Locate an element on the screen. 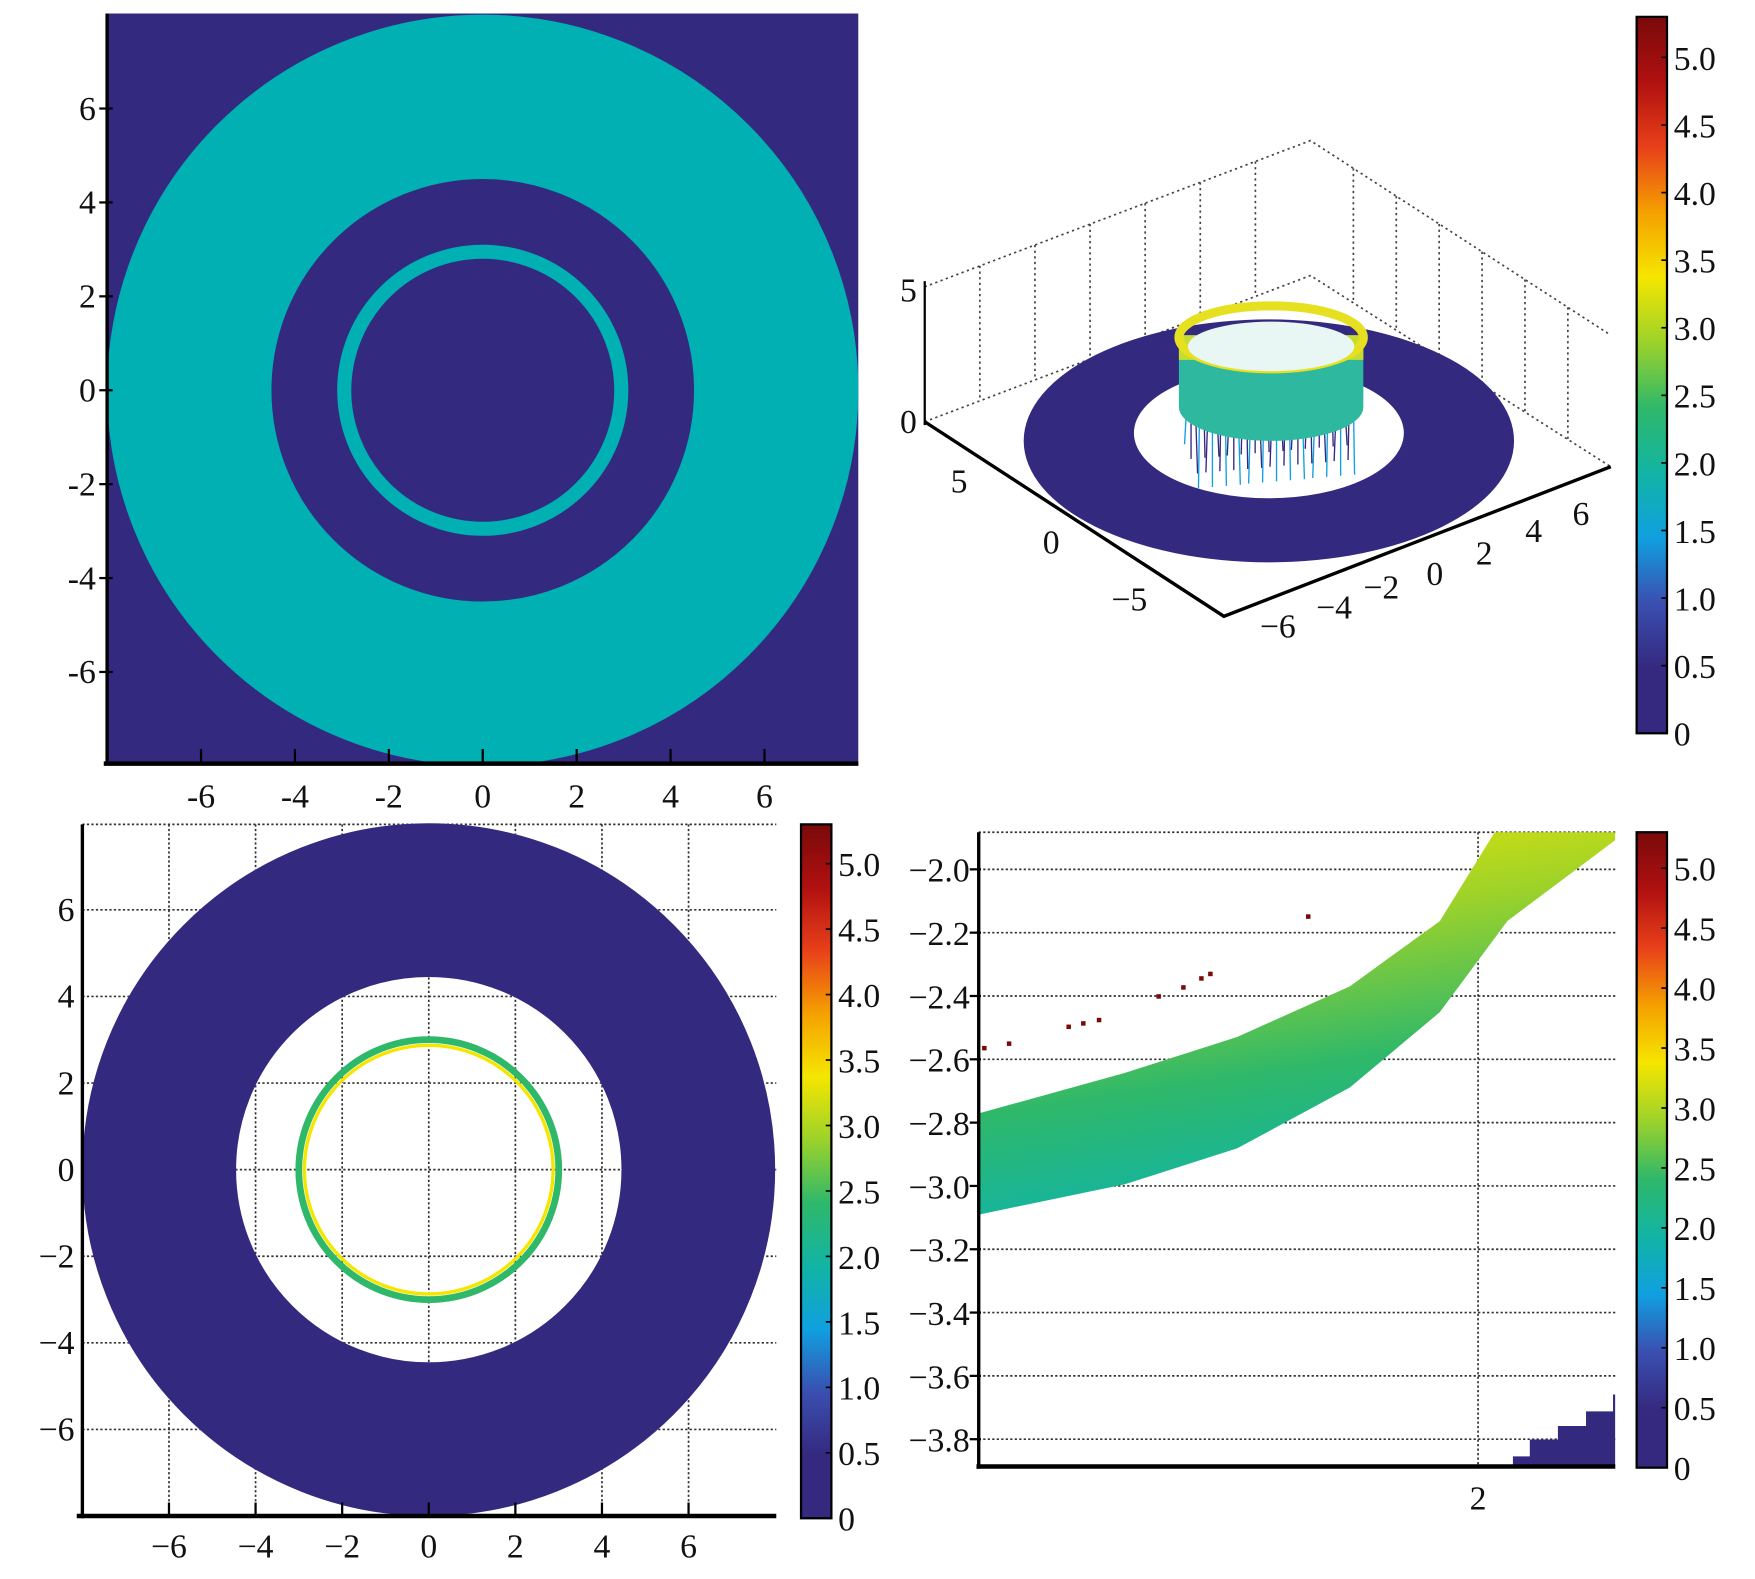 This screenshot has width=1755, height=1579. colorbar-tick-label: 2.5 is located at coordinates (1695, 1169).